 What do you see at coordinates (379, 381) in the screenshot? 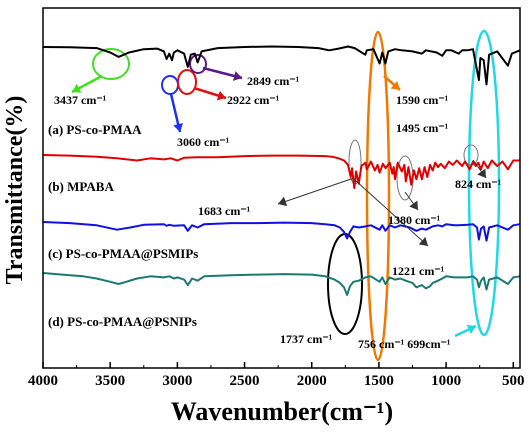
I see `x-tick-label: 1500` at bounding box center [379, 381].